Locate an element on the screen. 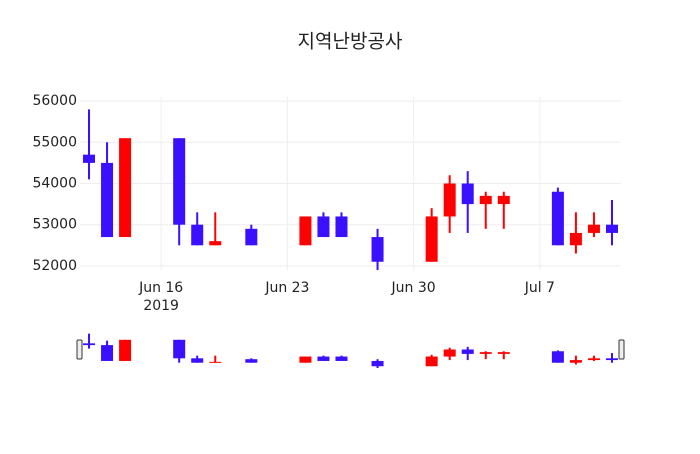  x-tick-label: Jun 16 is located at coordinates (160, 288).